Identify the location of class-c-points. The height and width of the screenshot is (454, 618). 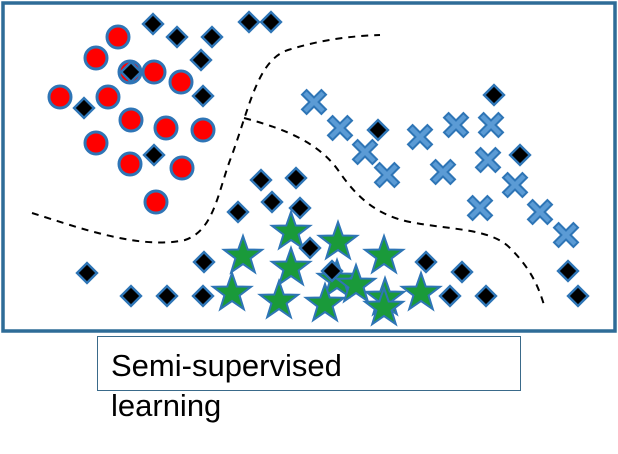
(326, 267).